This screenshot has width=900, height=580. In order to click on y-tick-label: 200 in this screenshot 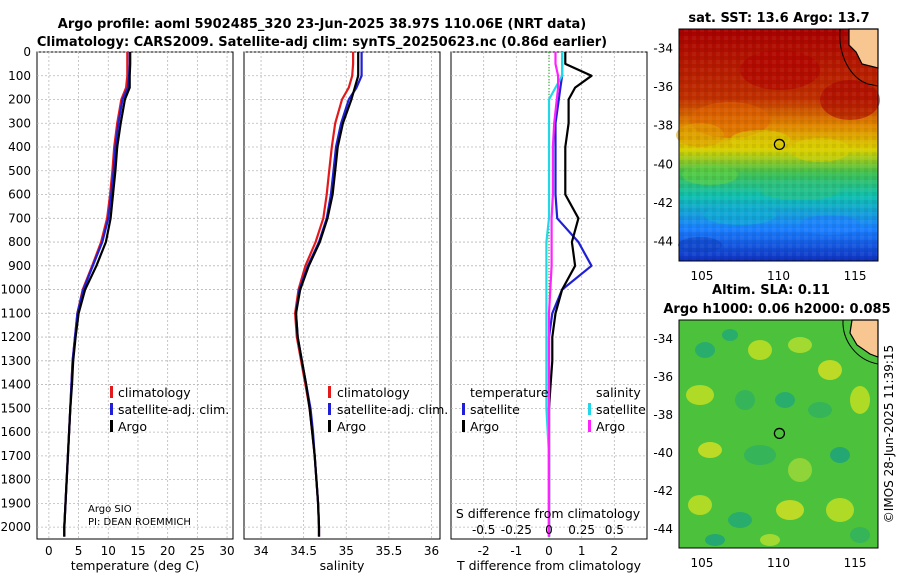, I will do `click(19, 100)`.